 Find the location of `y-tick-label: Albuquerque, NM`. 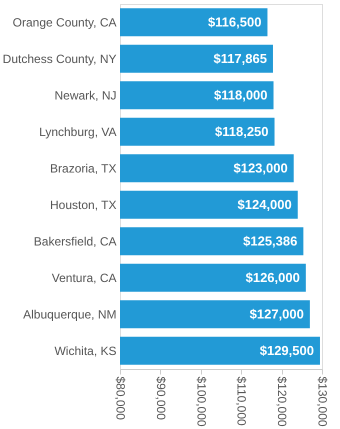

y-tick-label: Albuquerque, NM is located at coordinates (69, 314).